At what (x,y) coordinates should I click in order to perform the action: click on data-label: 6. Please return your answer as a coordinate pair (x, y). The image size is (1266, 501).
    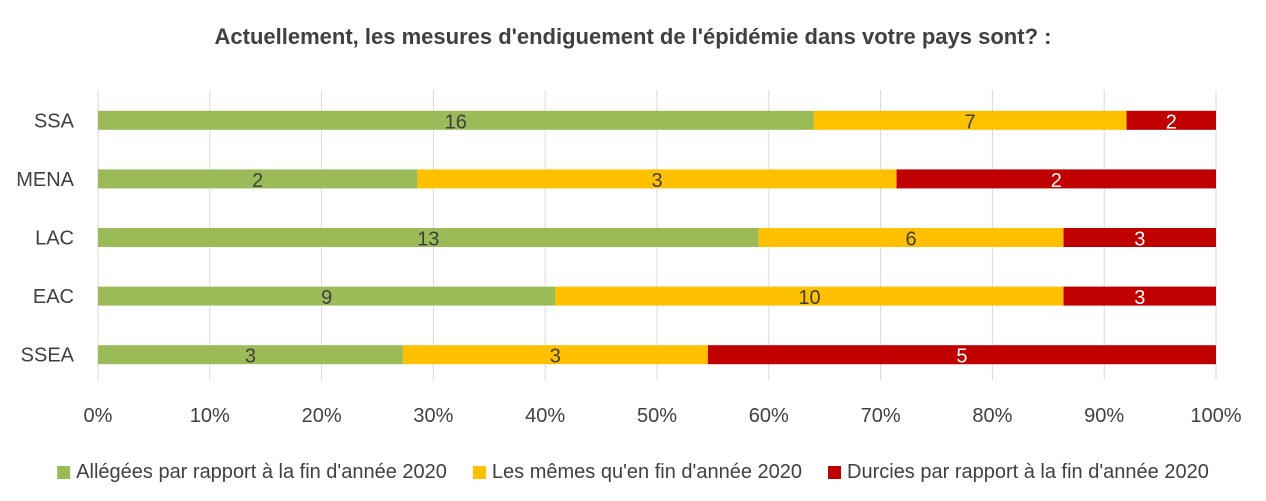
    Looking at the image, I should click on (911, 240).